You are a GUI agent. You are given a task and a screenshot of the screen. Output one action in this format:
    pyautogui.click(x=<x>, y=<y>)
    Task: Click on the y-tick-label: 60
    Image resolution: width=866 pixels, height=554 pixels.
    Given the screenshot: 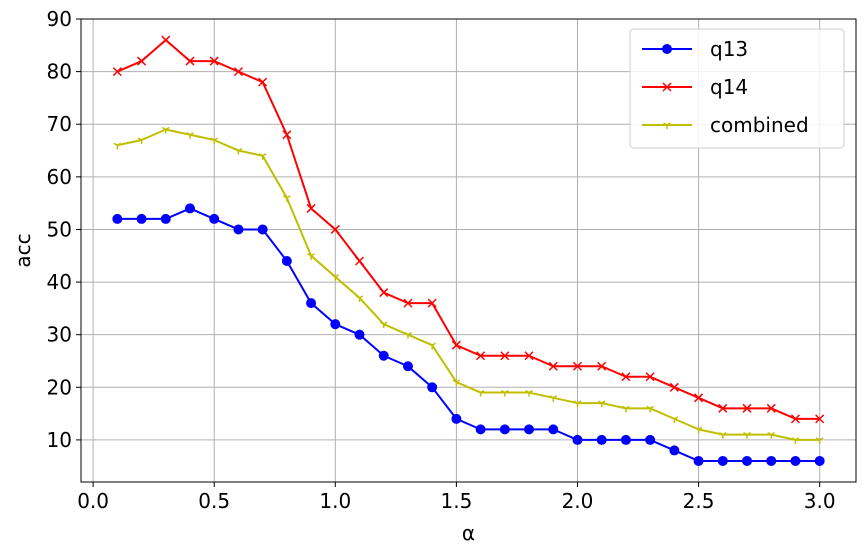 What is the action you would take?
    pyautogui.click(x=59, y=177)
    